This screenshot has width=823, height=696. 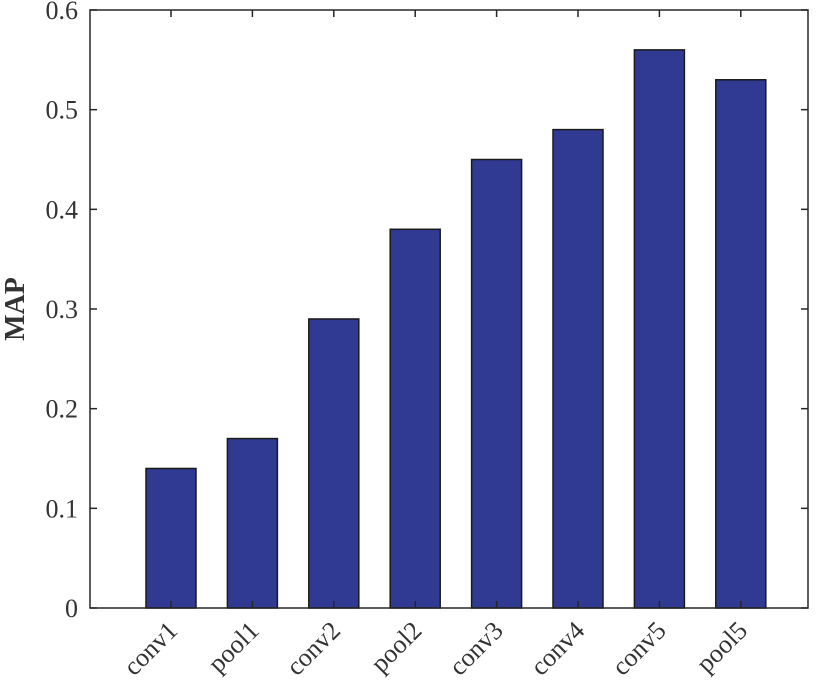 What do you see at coordinates (741, 344) in the screenshot?
I see `bar-pool5` at bounding box center [741, 344].